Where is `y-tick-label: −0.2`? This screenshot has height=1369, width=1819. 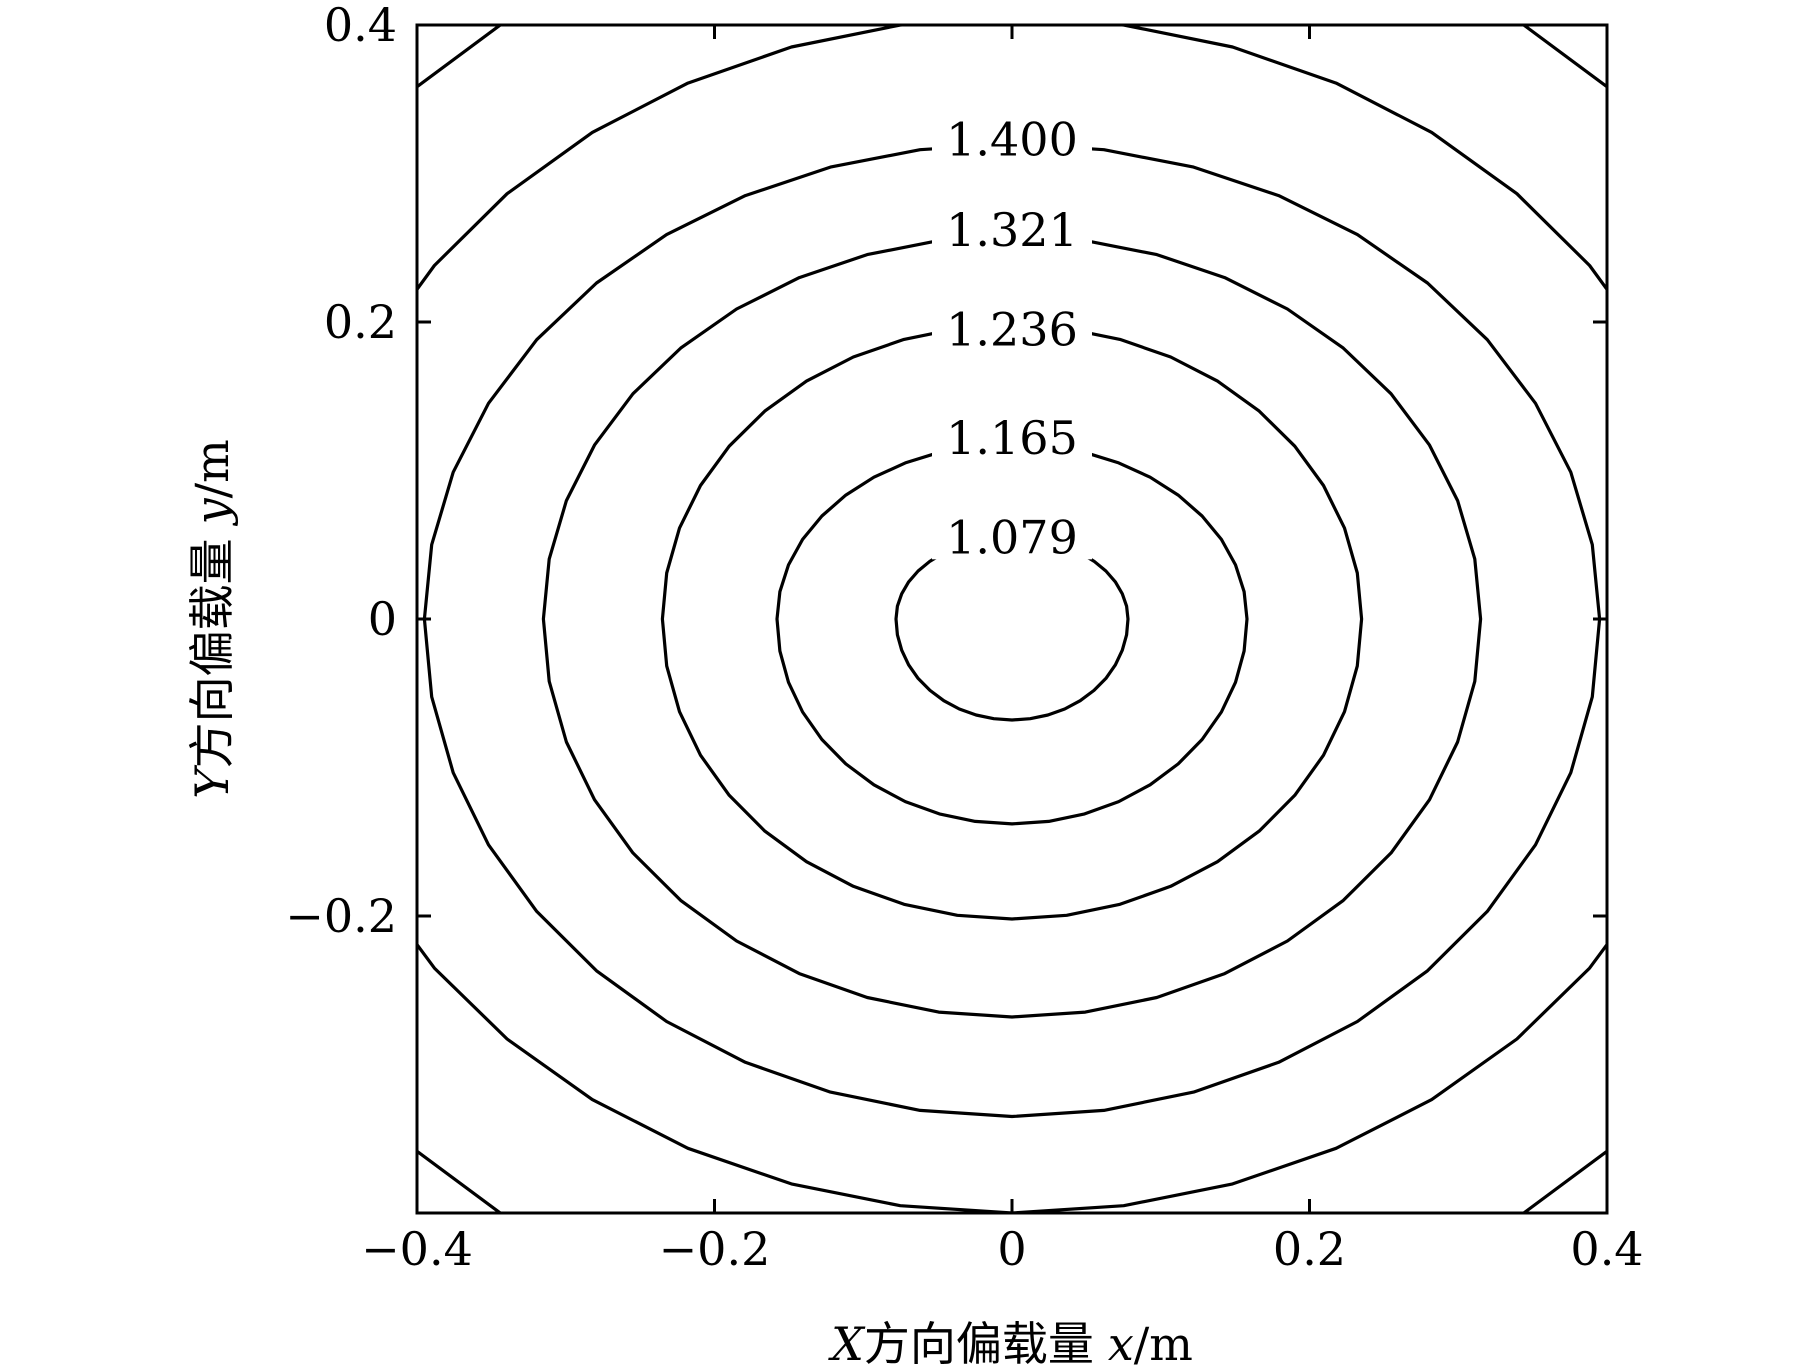 y-tick-label: −0.2 is located at coordinates (341, 916).